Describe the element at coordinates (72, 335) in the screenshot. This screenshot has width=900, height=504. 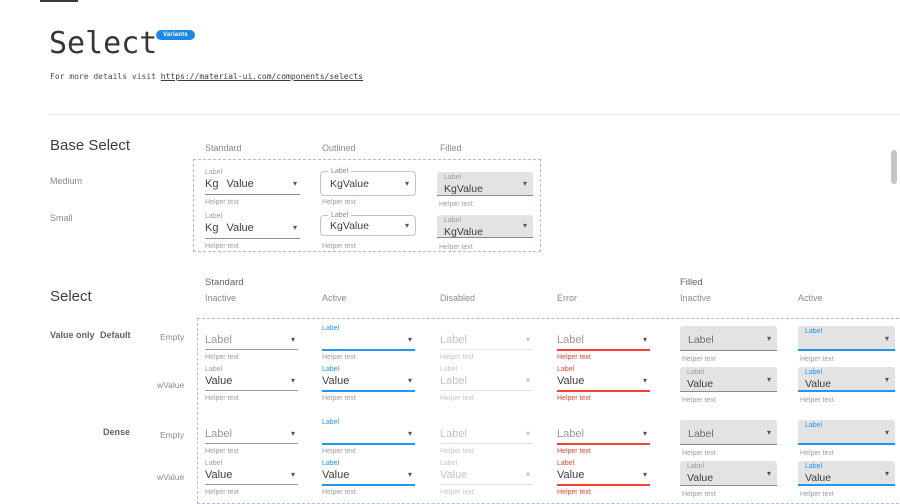
I see `row-label-value-only: Value only` at that location.